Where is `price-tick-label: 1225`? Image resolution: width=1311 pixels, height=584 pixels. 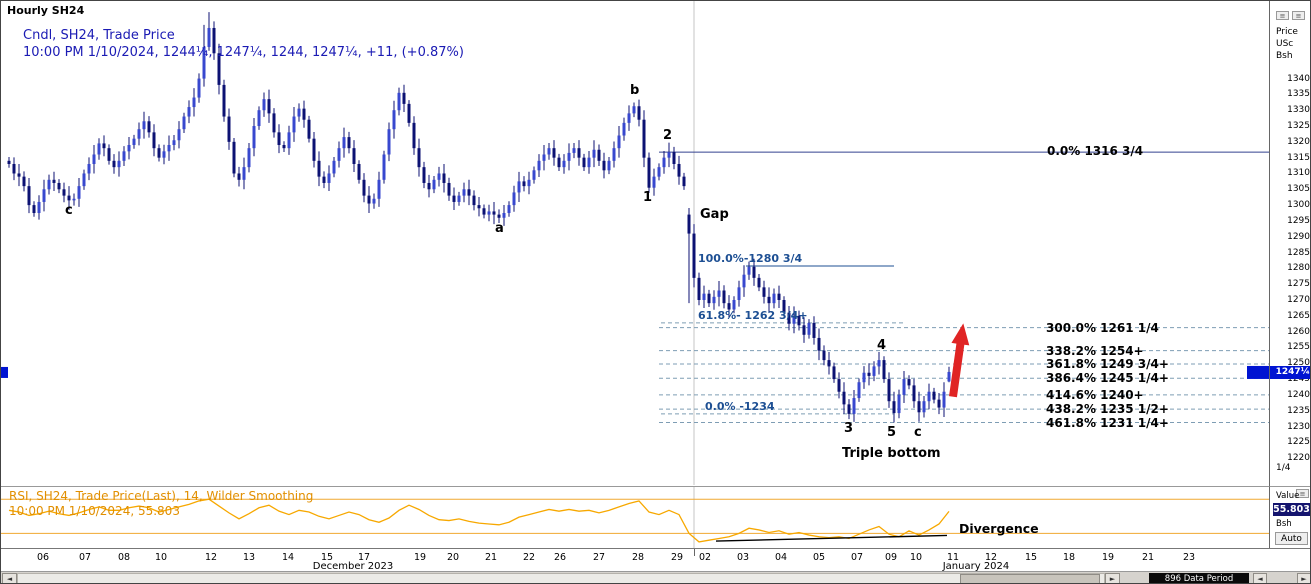 price-tick-label: 1225 is located at coordinates (1298, 442).